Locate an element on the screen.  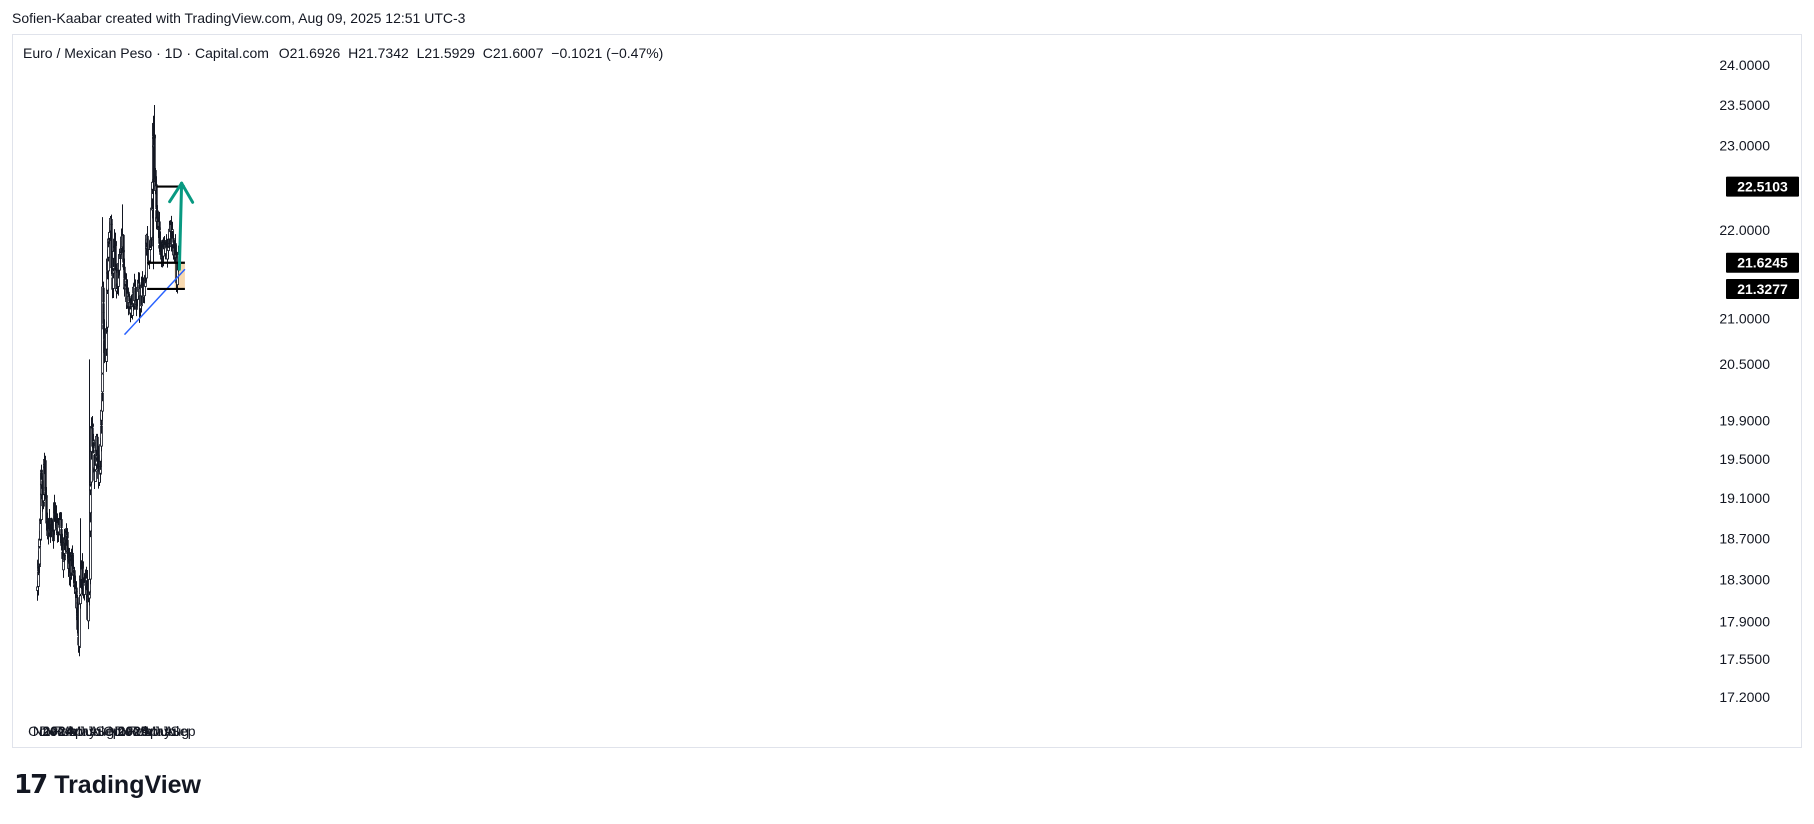
svg-text: 21.3277 is located at coordinates (1762, 289).